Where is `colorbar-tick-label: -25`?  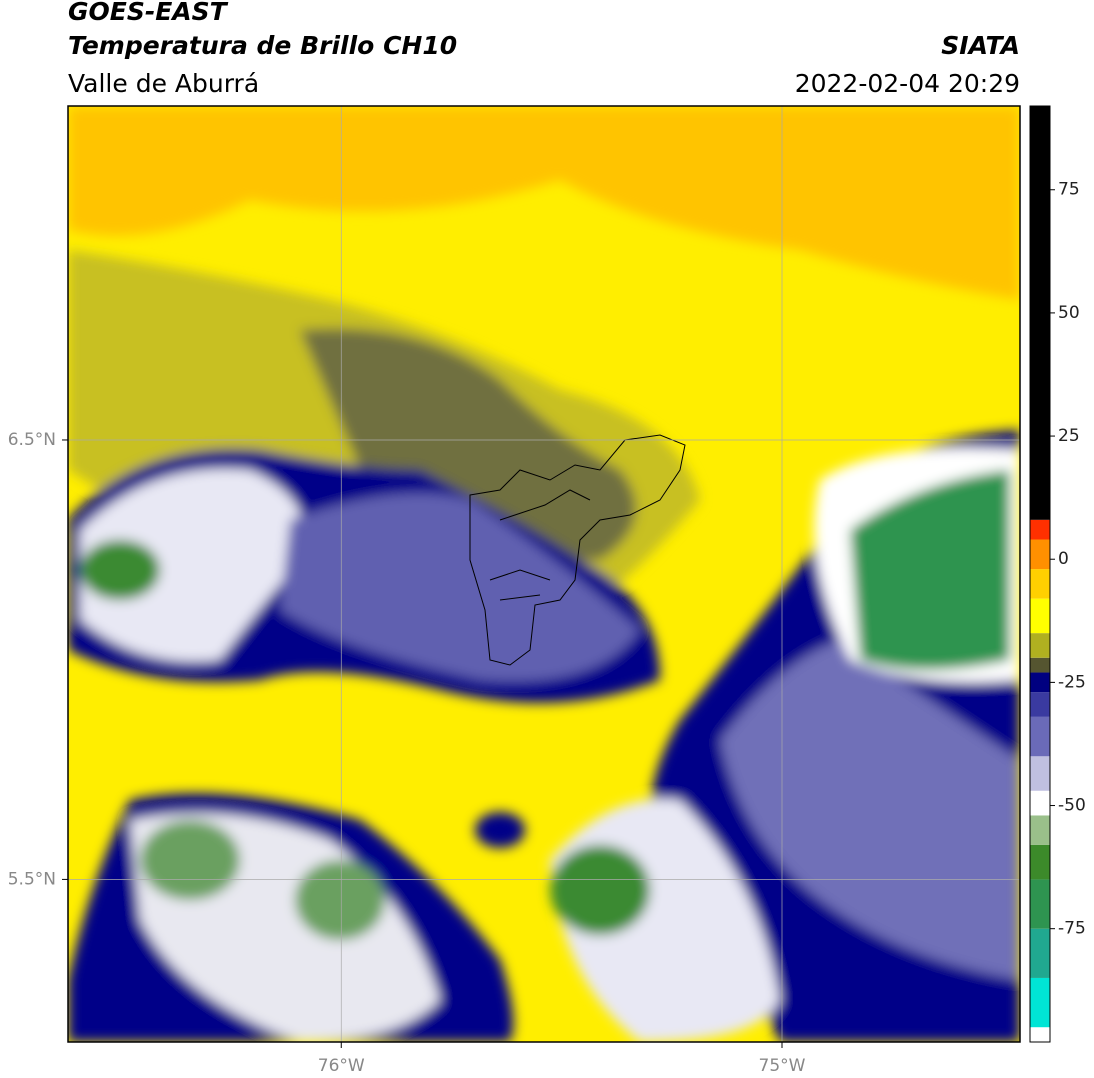
colorbar-tick-label: -25 is located at coordinates (1072, 682).